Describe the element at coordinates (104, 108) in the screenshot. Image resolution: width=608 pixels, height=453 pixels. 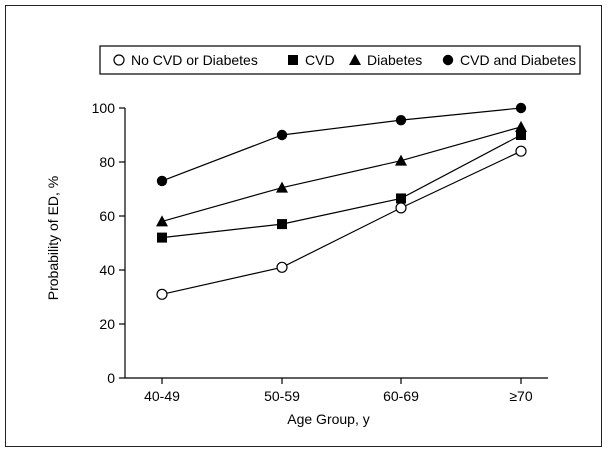
I see `y-tick-label: 100` at that location.